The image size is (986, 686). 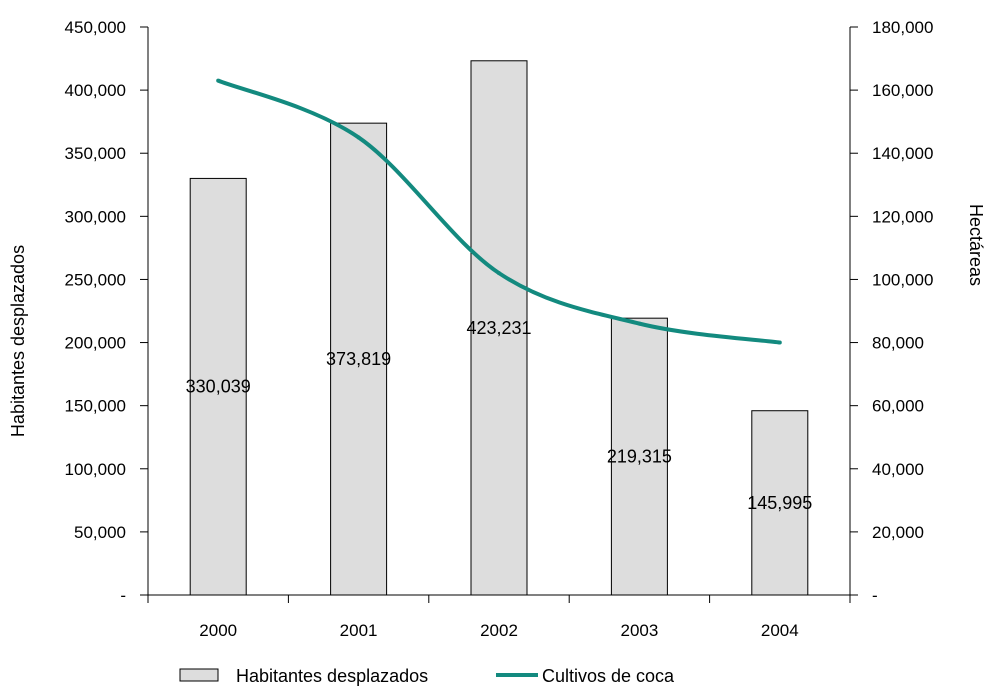 What do you see at coordinates (875, 595) in the screenshot?
I see `y2-tick-label: -` at bounding box center [875, 595].